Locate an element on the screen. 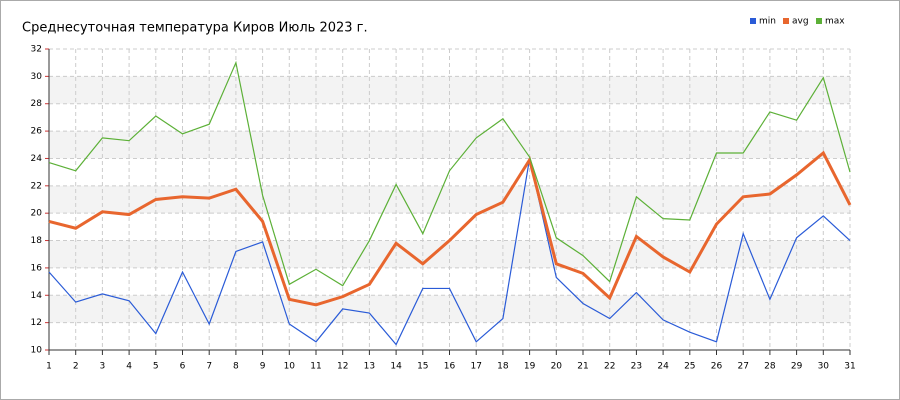 The height and width of the screenshot is (400, 900). y-tick-label: 12 is located at coordinates (36, 323).